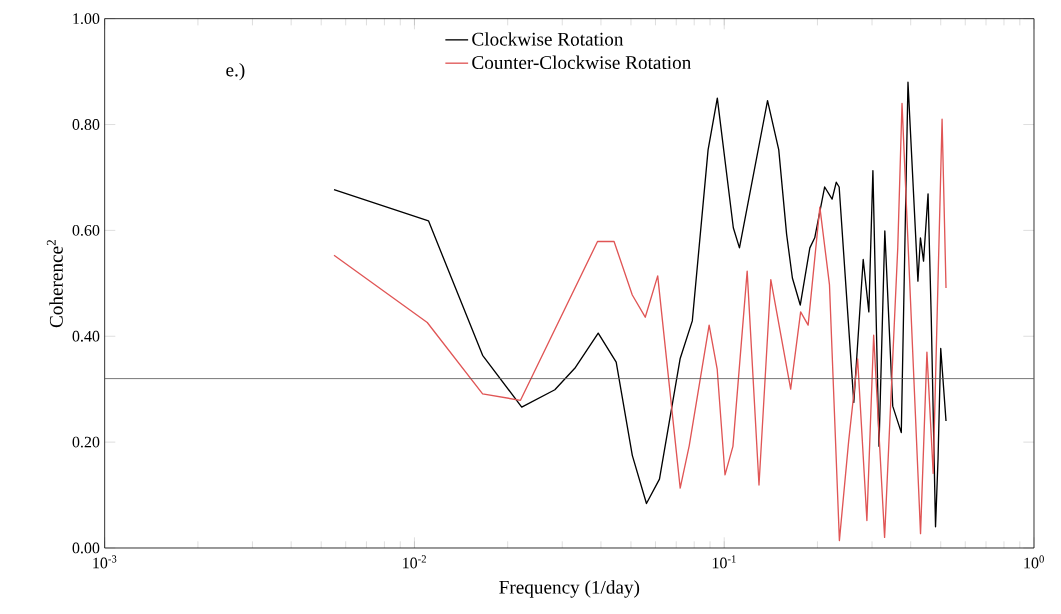  Describe the element at coordinates (1034, 562) in the screenshot. I see `x-tick-label: 10$^{0}$` at that location.